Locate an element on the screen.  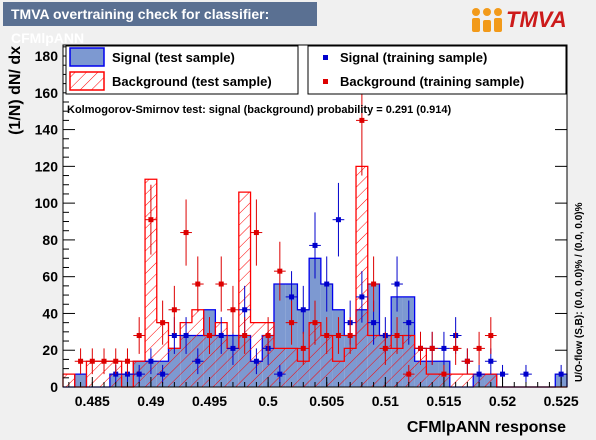
x-tick-label: 0.485 is located at coordinates (92, 401).